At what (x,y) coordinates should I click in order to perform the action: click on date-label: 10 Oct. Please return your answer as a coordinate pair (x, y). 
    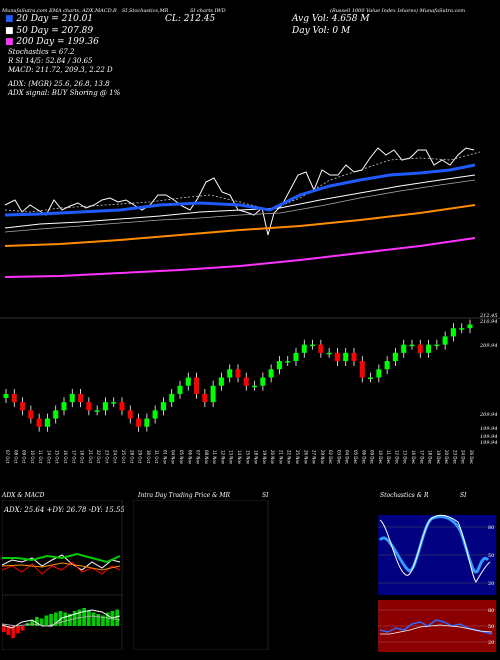
    Looking at the image, I should click on (32, 457).